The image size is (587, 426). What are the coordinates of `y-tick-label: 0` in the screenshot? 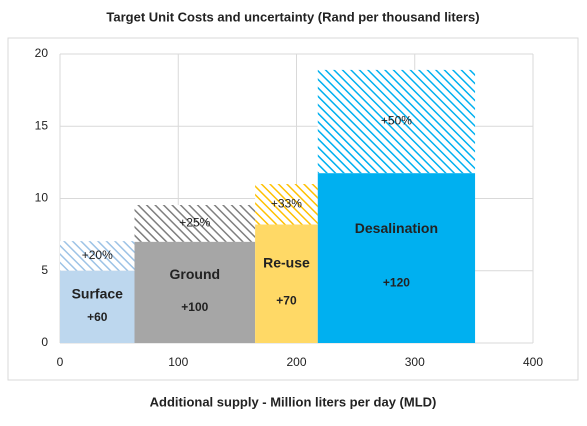 It's located at (44, 342).